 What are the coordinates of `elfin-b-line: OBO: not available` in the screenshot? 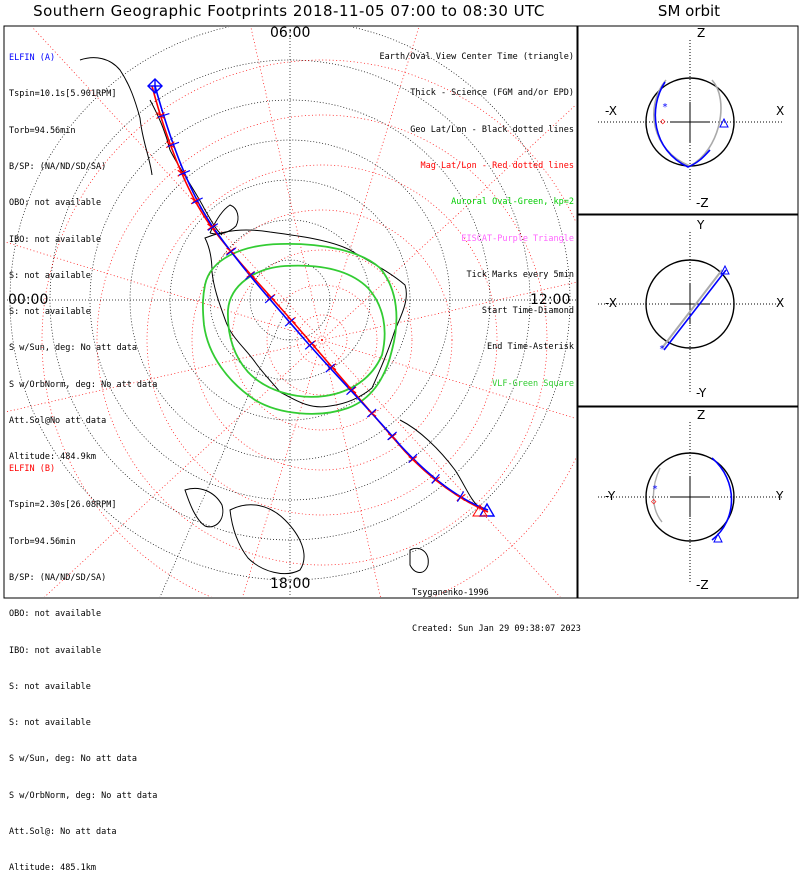 It's located at (55, 614).